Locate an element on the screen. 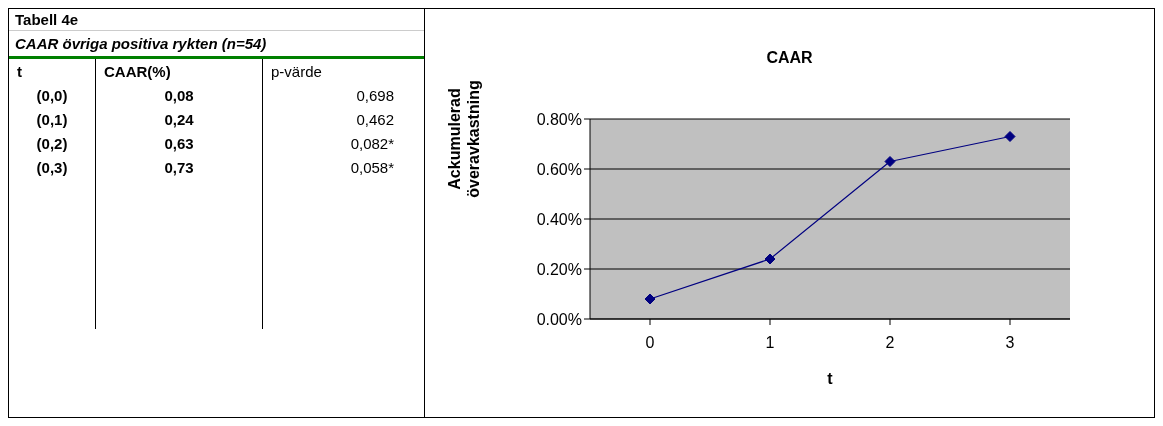  text: 0,63 is located at coordinates (179, 143).